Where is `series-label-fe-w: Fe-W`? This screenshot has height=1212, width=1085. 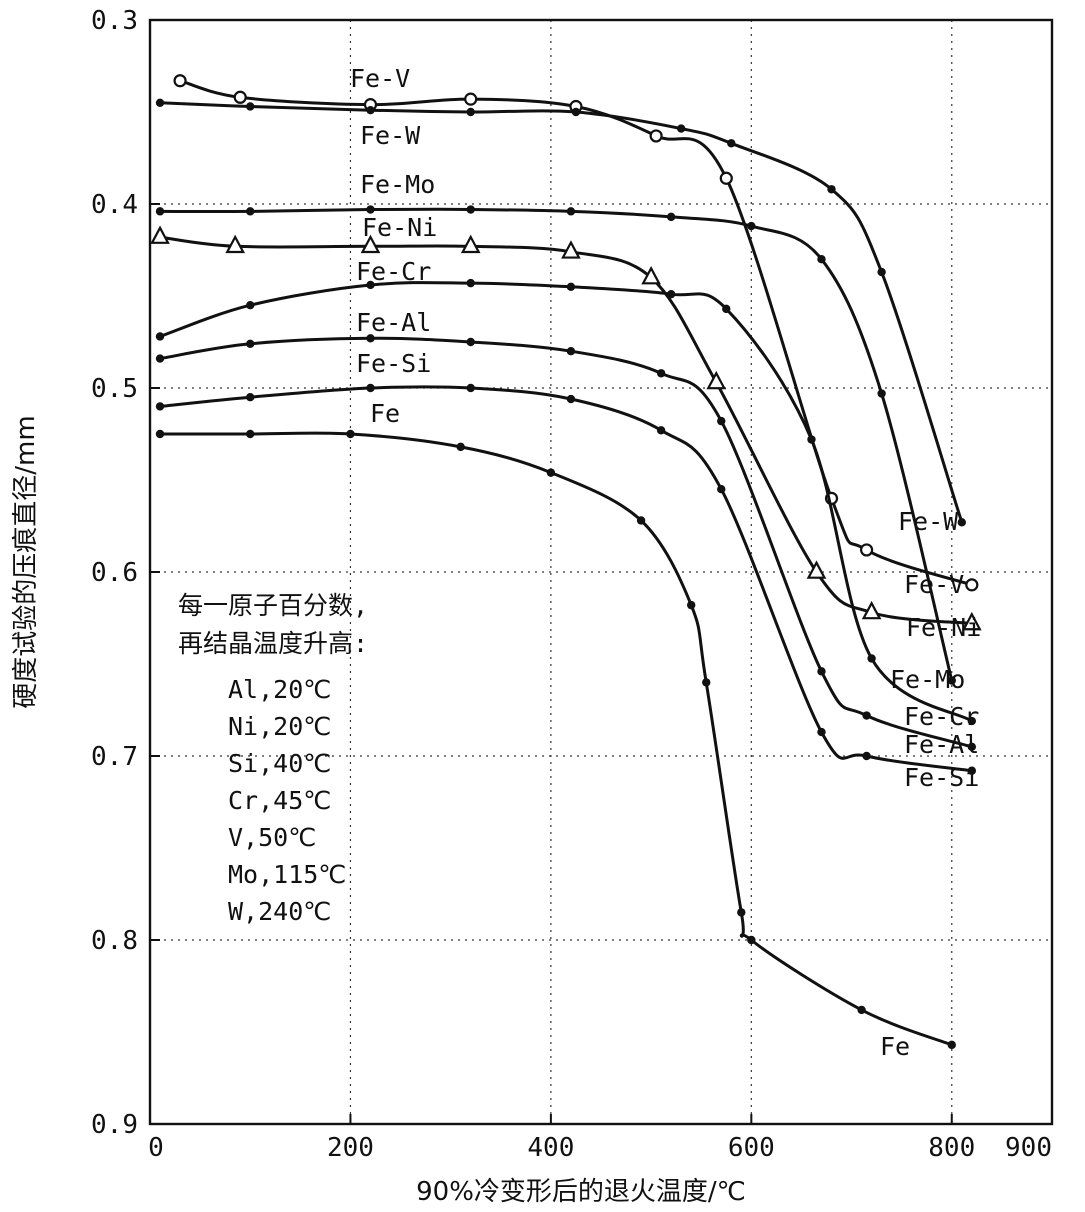
series-label-fe-w: Fe-W is located at coordinates (390, 135).